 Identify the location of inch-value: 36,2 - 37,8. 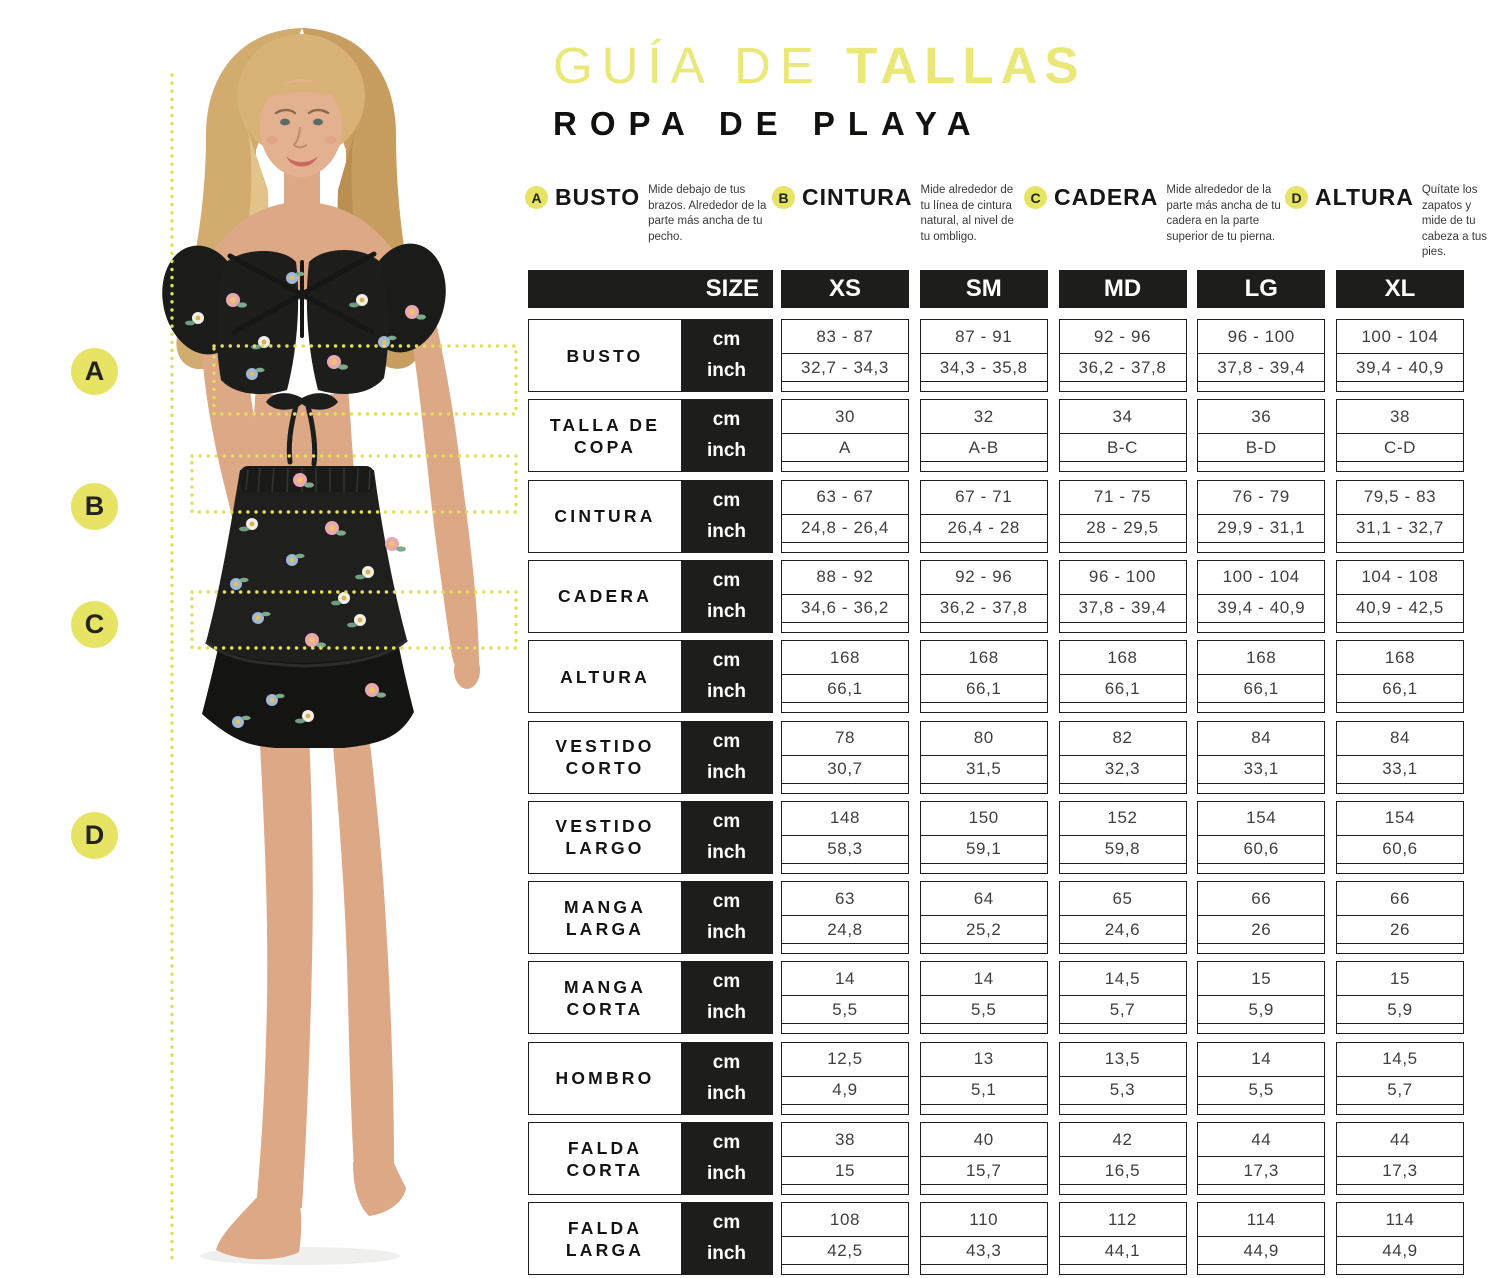
(983, 608).